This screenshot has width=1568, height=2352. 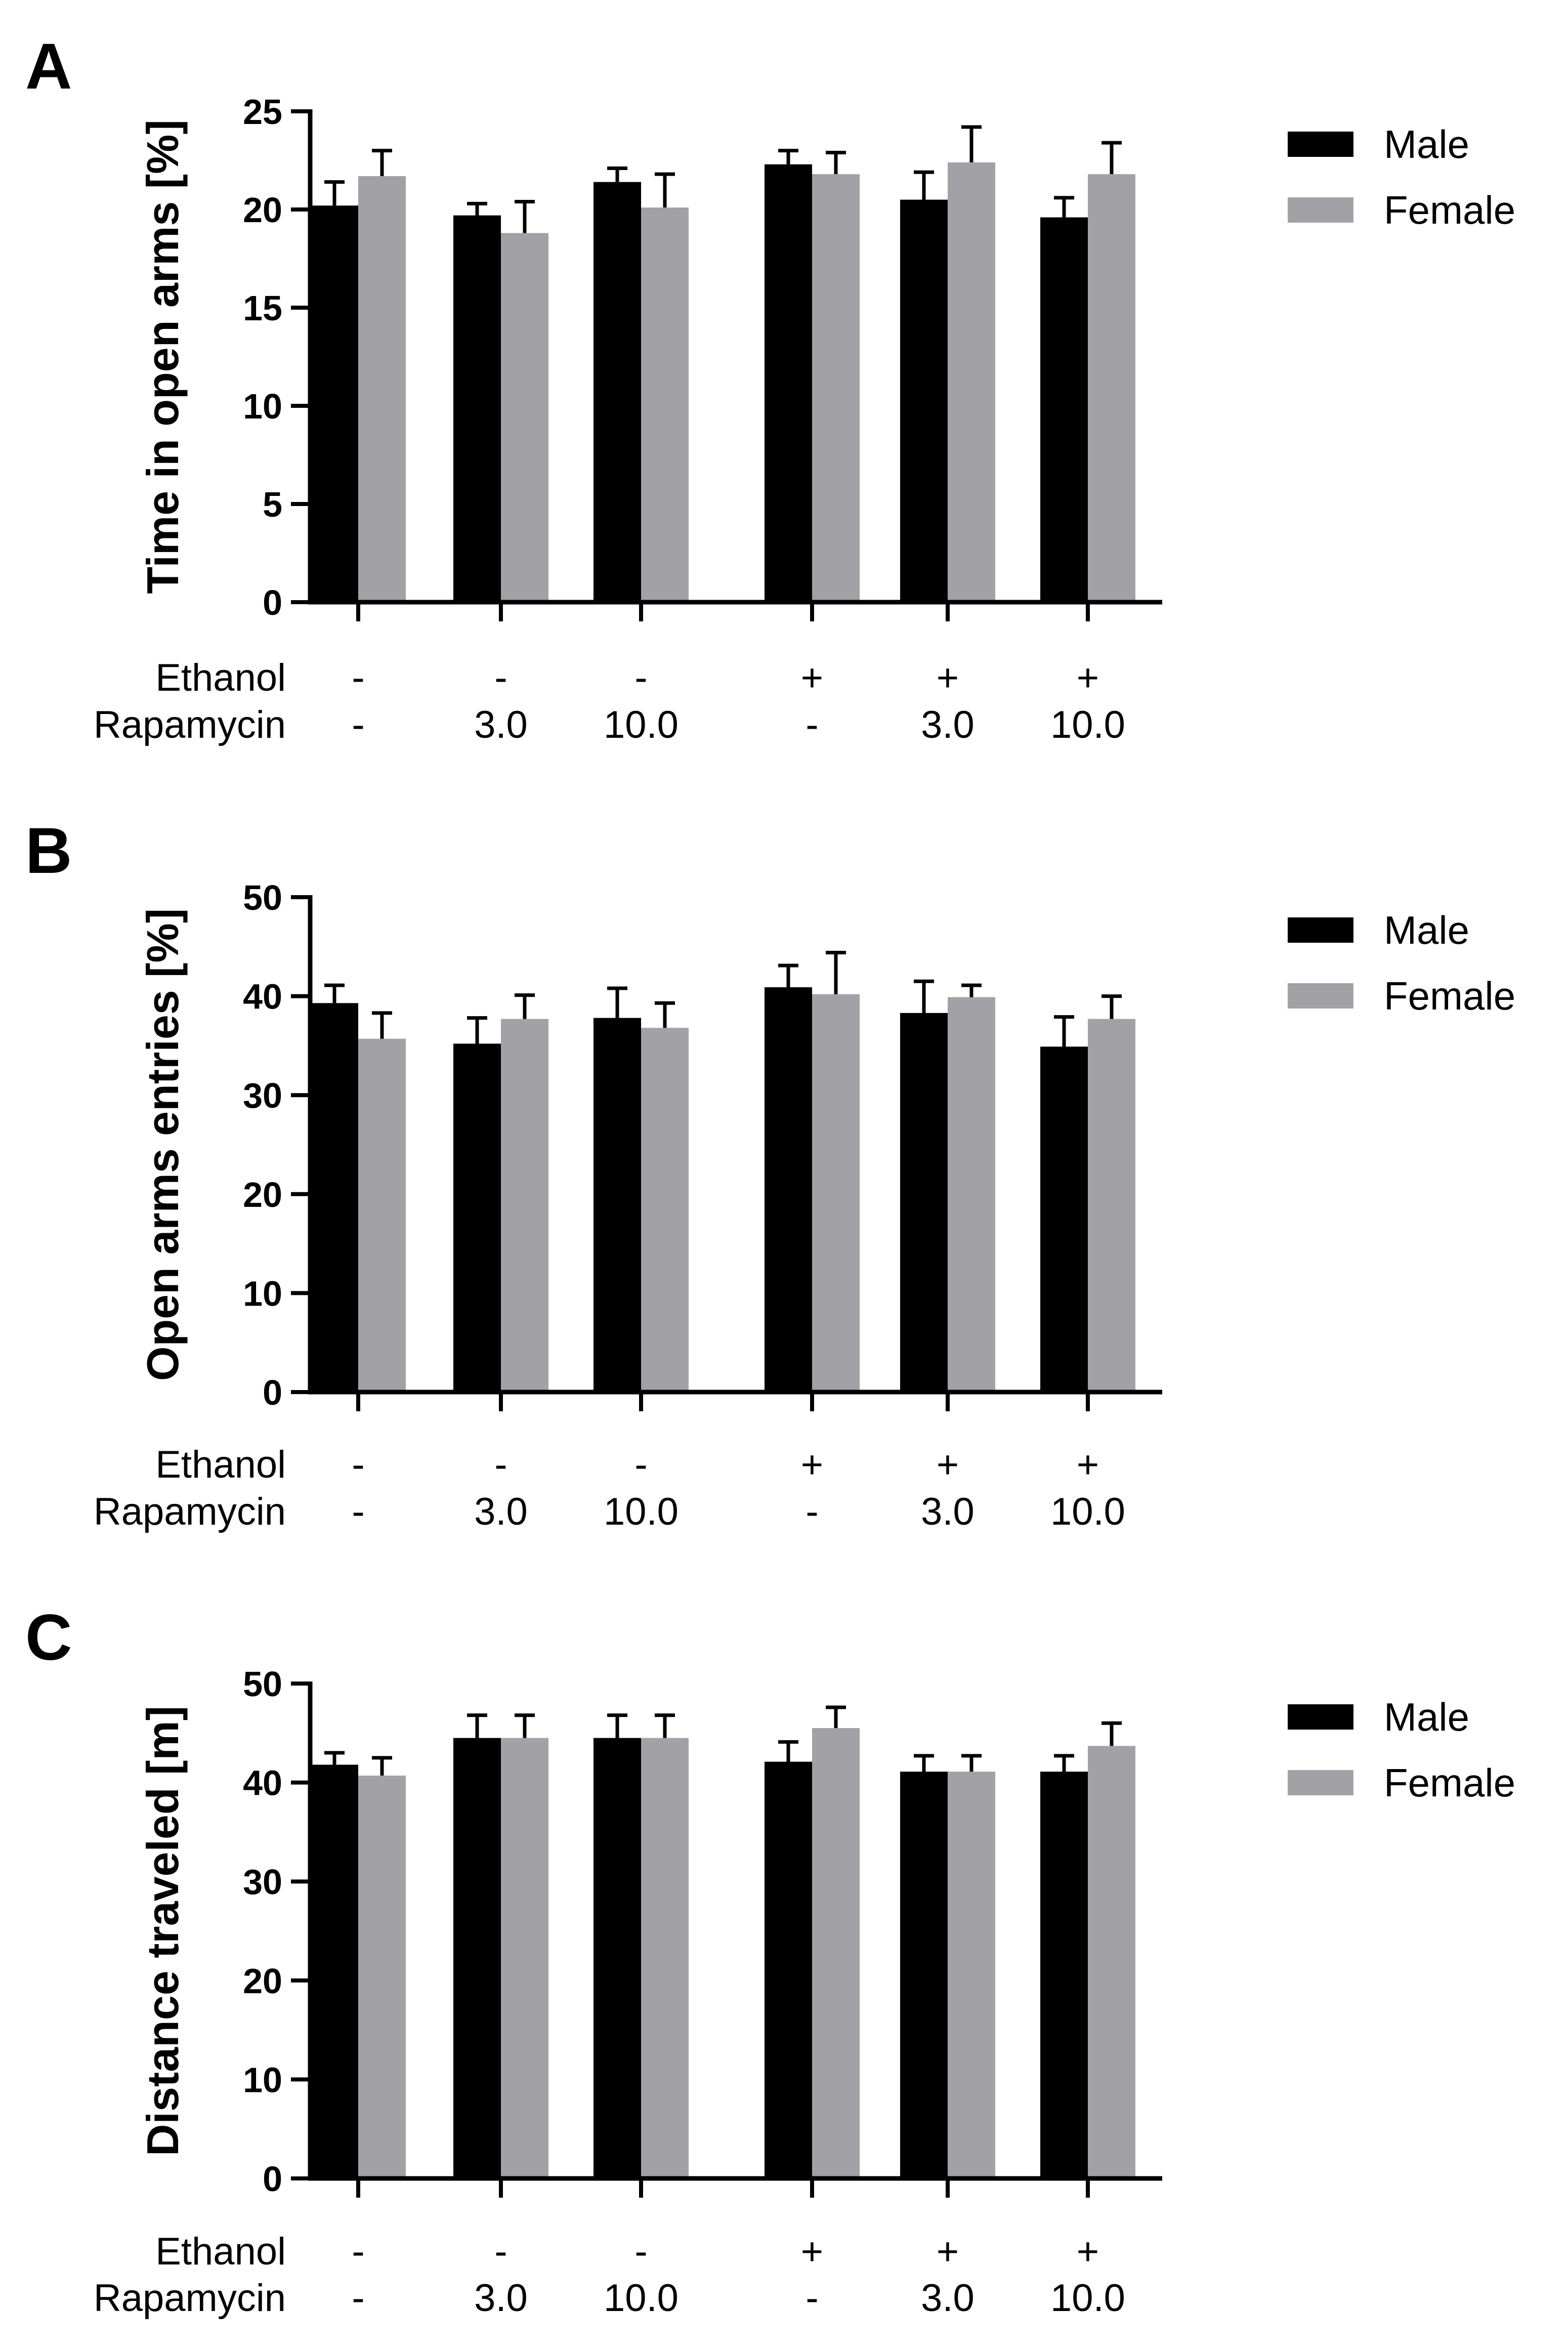 I want to click on y-tick-label: 25, so click(x=262, y=112).